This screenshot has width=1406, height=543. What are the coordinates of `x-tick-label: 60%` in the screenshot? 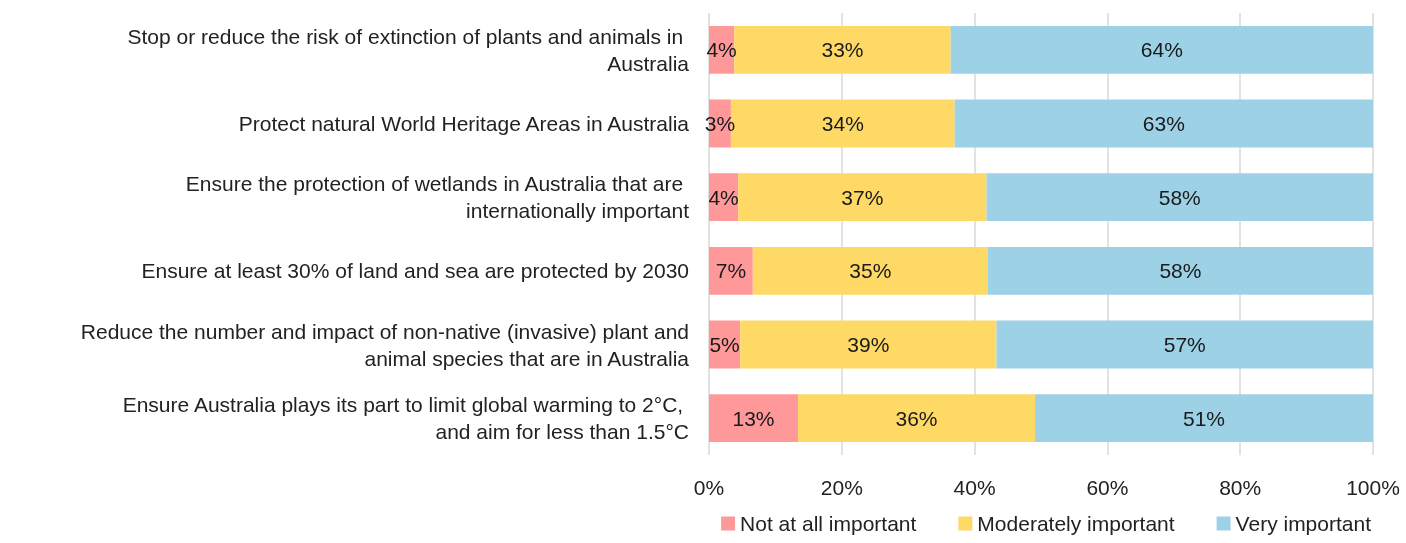 It's located at (1107, 487).